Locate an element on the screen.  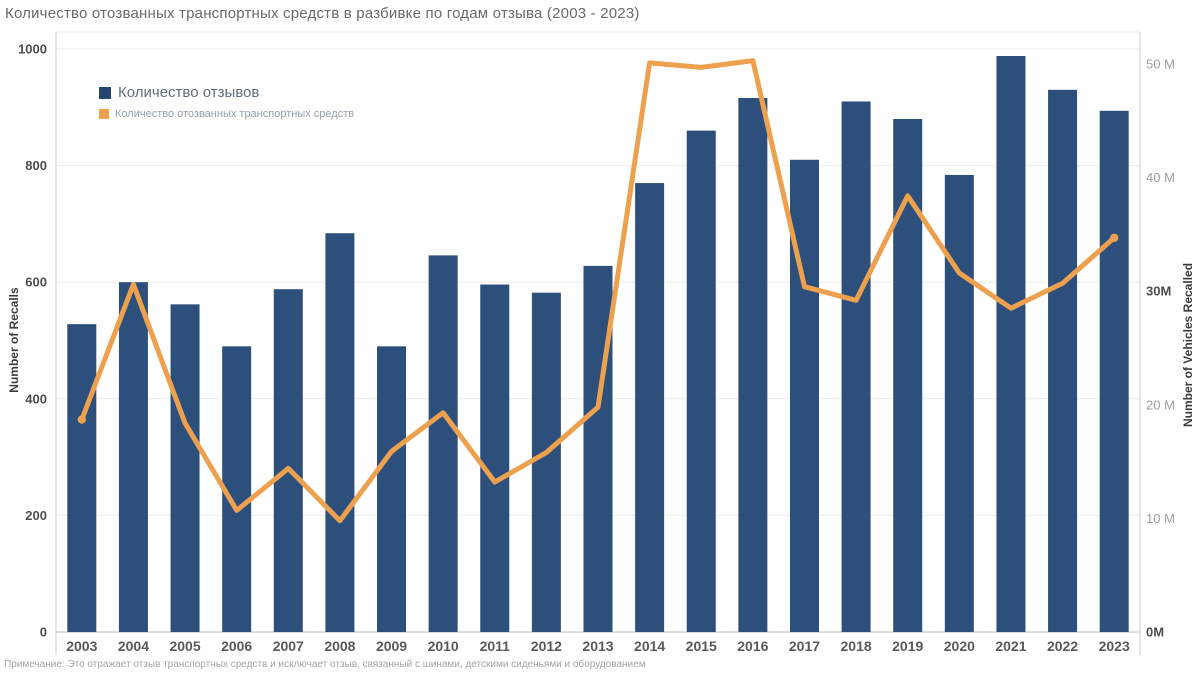
bar-2018 is located at coordinates (856, 367).